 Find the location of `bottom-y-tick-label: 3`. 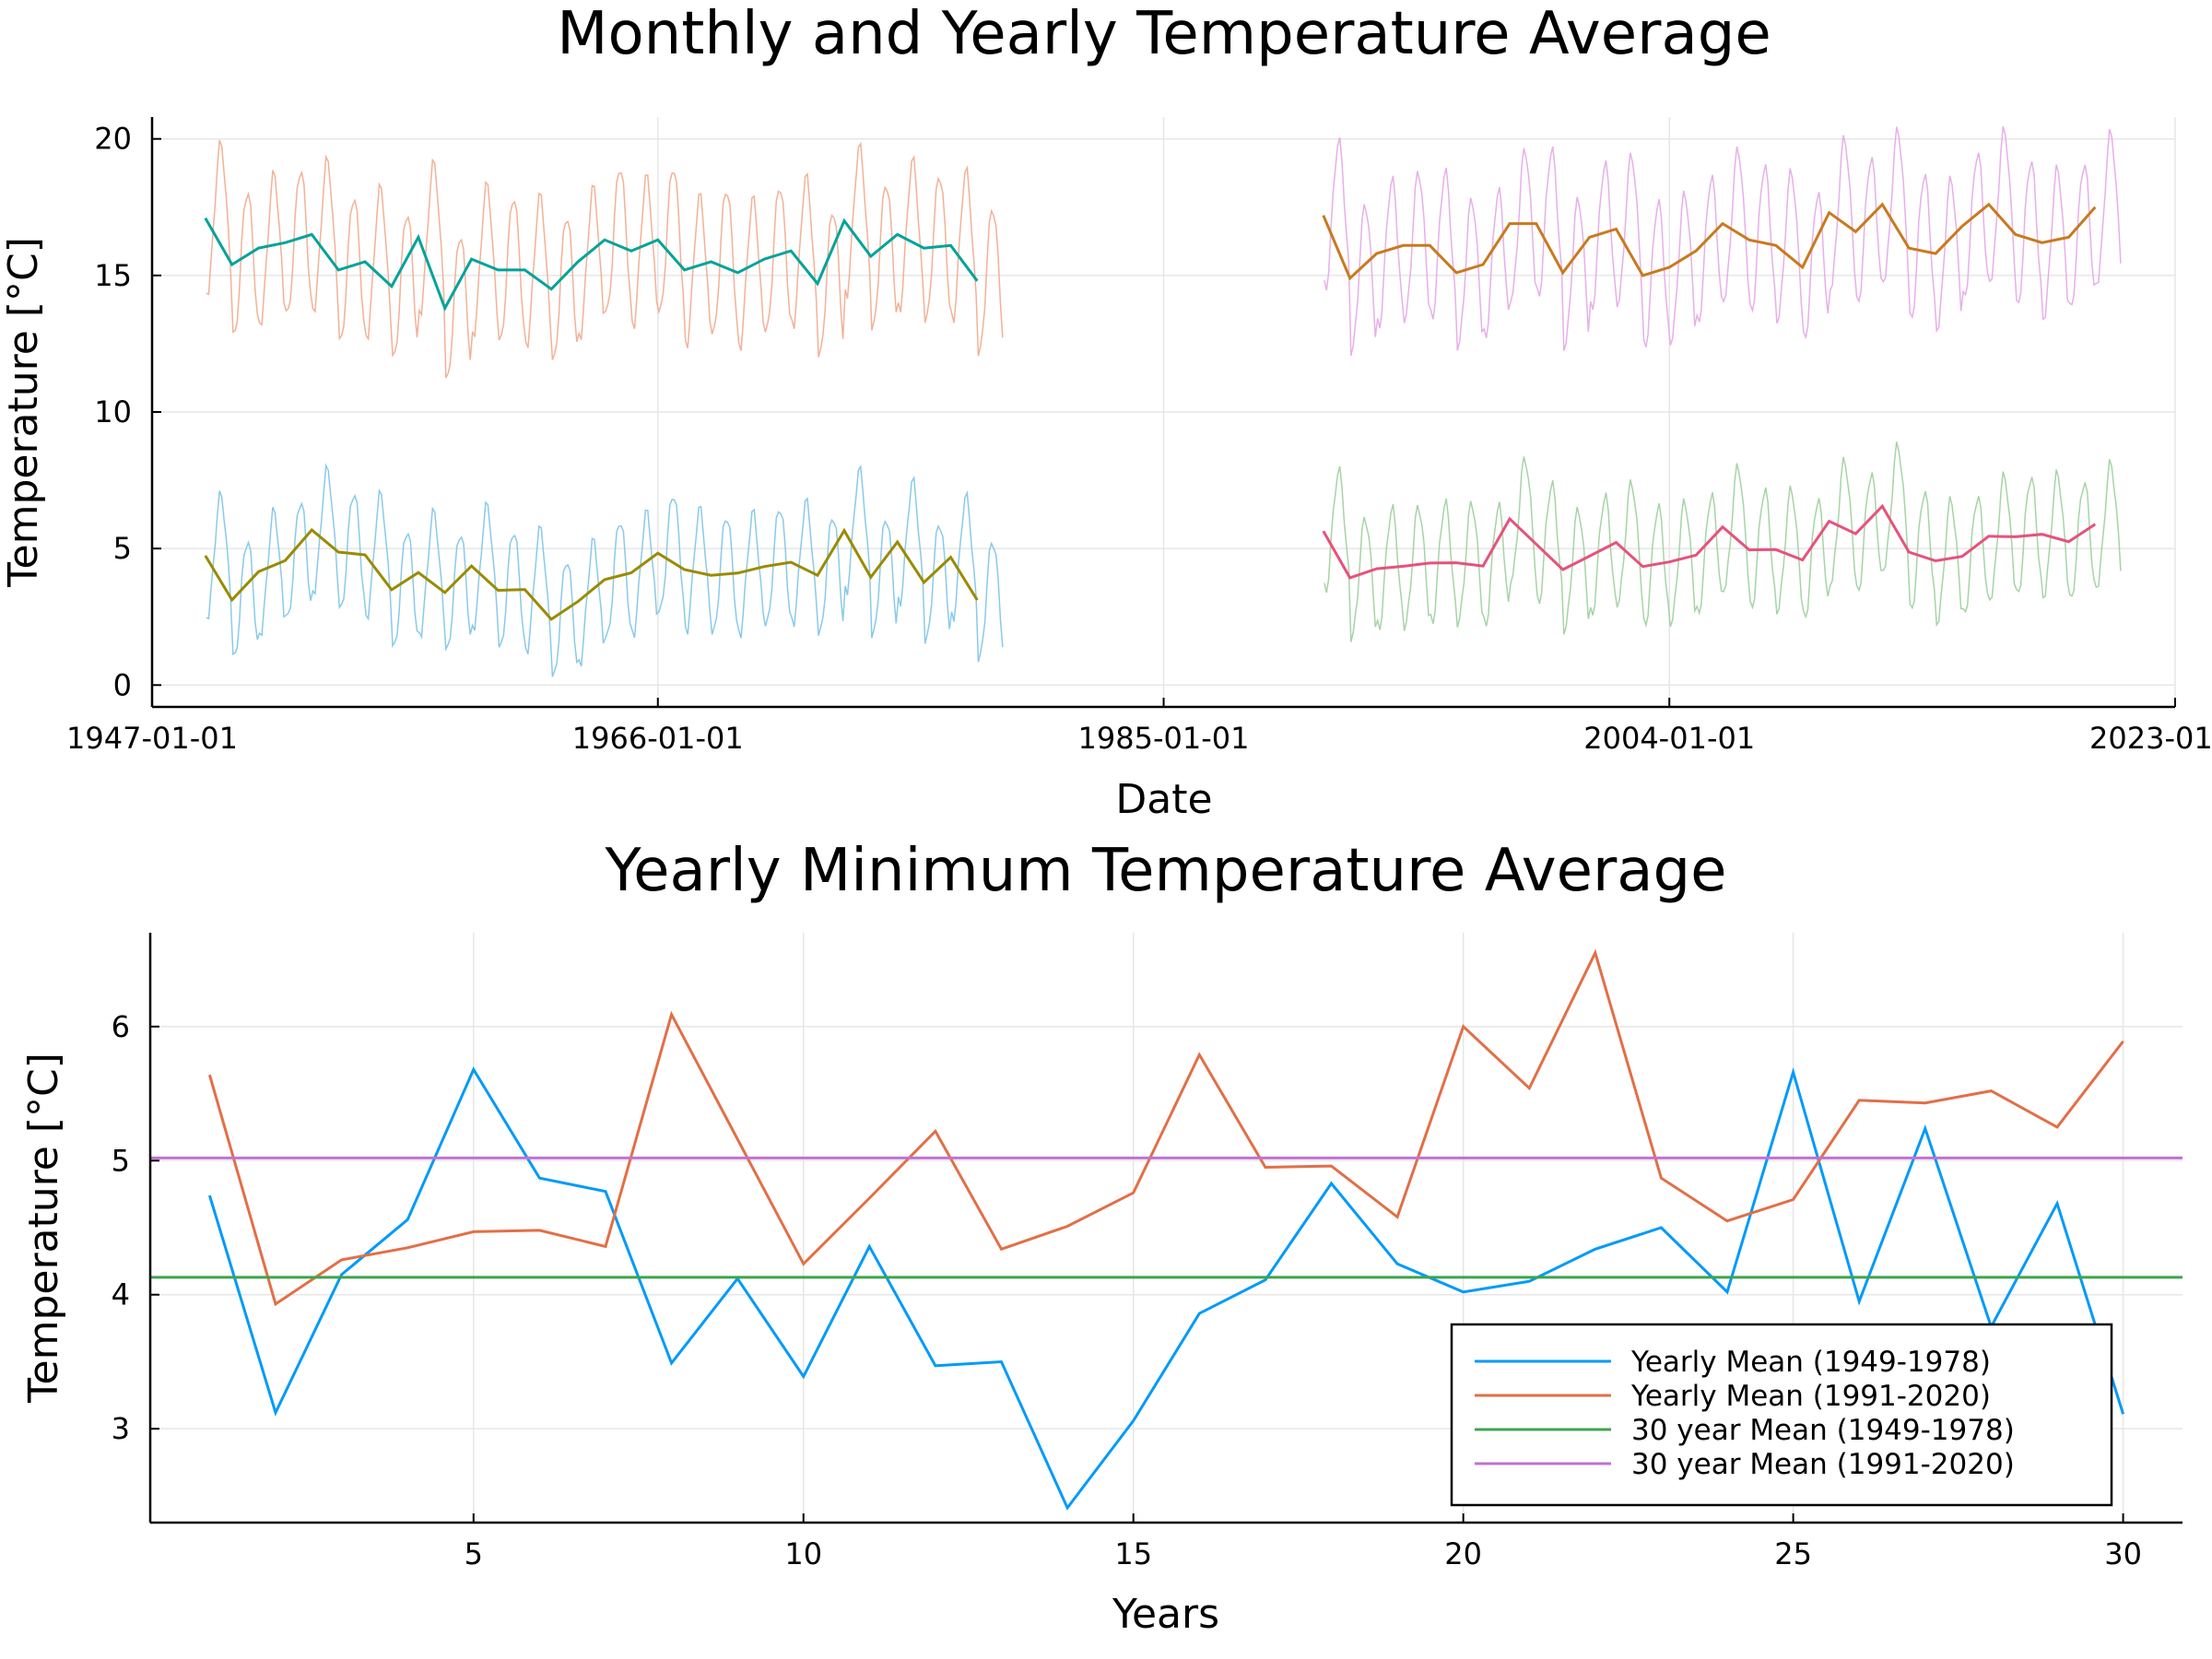

bottom-y-tick-label: 3 is located at coordinates (121, 1428).